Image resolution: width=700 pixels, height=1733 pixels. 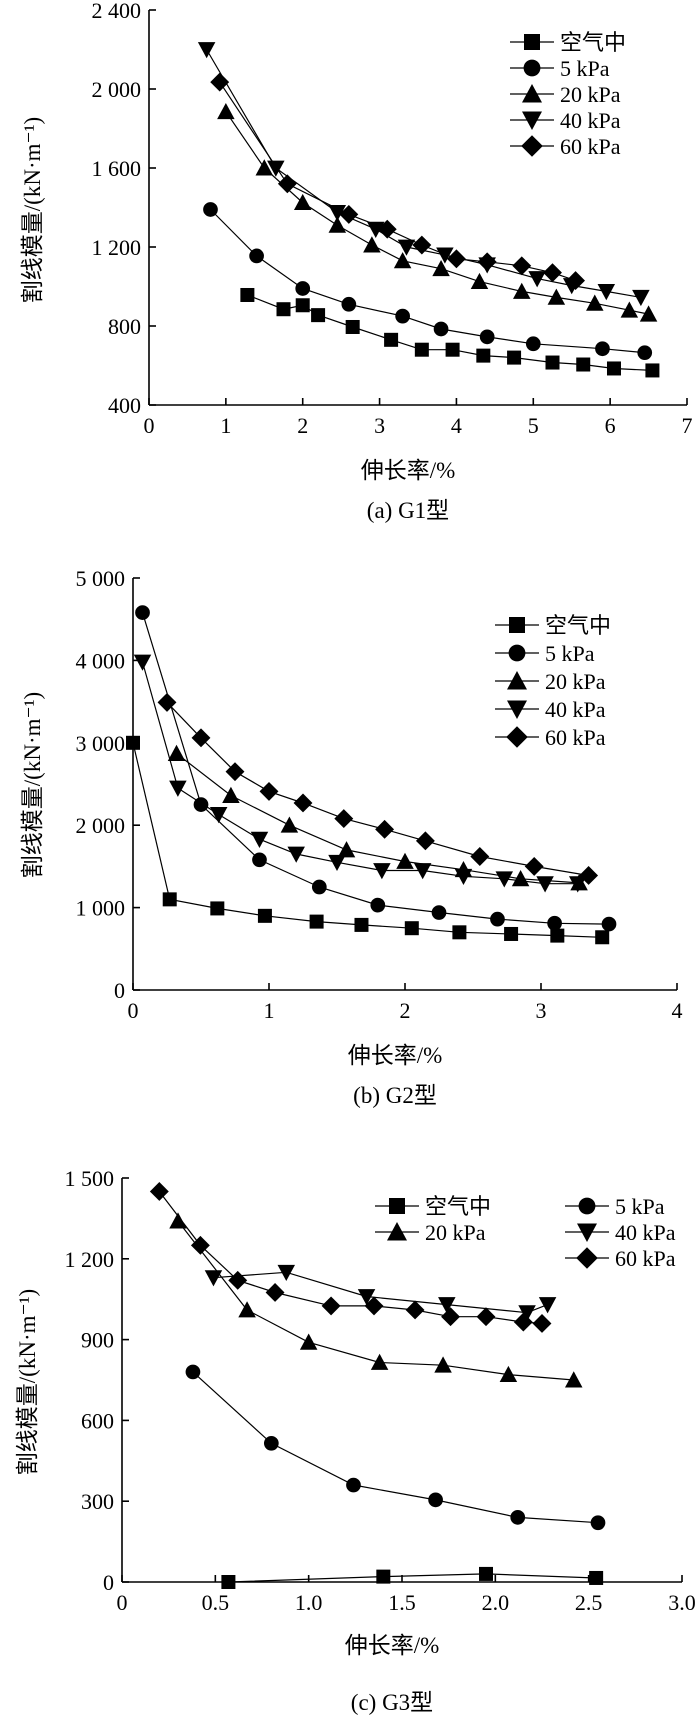 What do you see at coordinates (101, 908) in the screenshot?
I see `y-tick-label: 1 000` at bounding box center [101, 908].